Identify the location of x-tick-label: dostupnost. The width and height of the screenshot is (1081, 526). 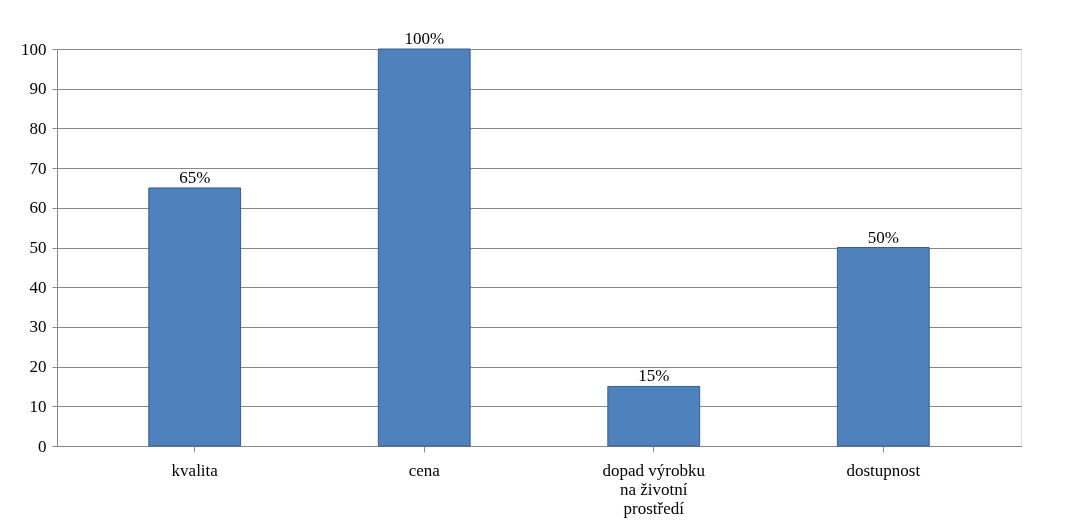
(883, 470).